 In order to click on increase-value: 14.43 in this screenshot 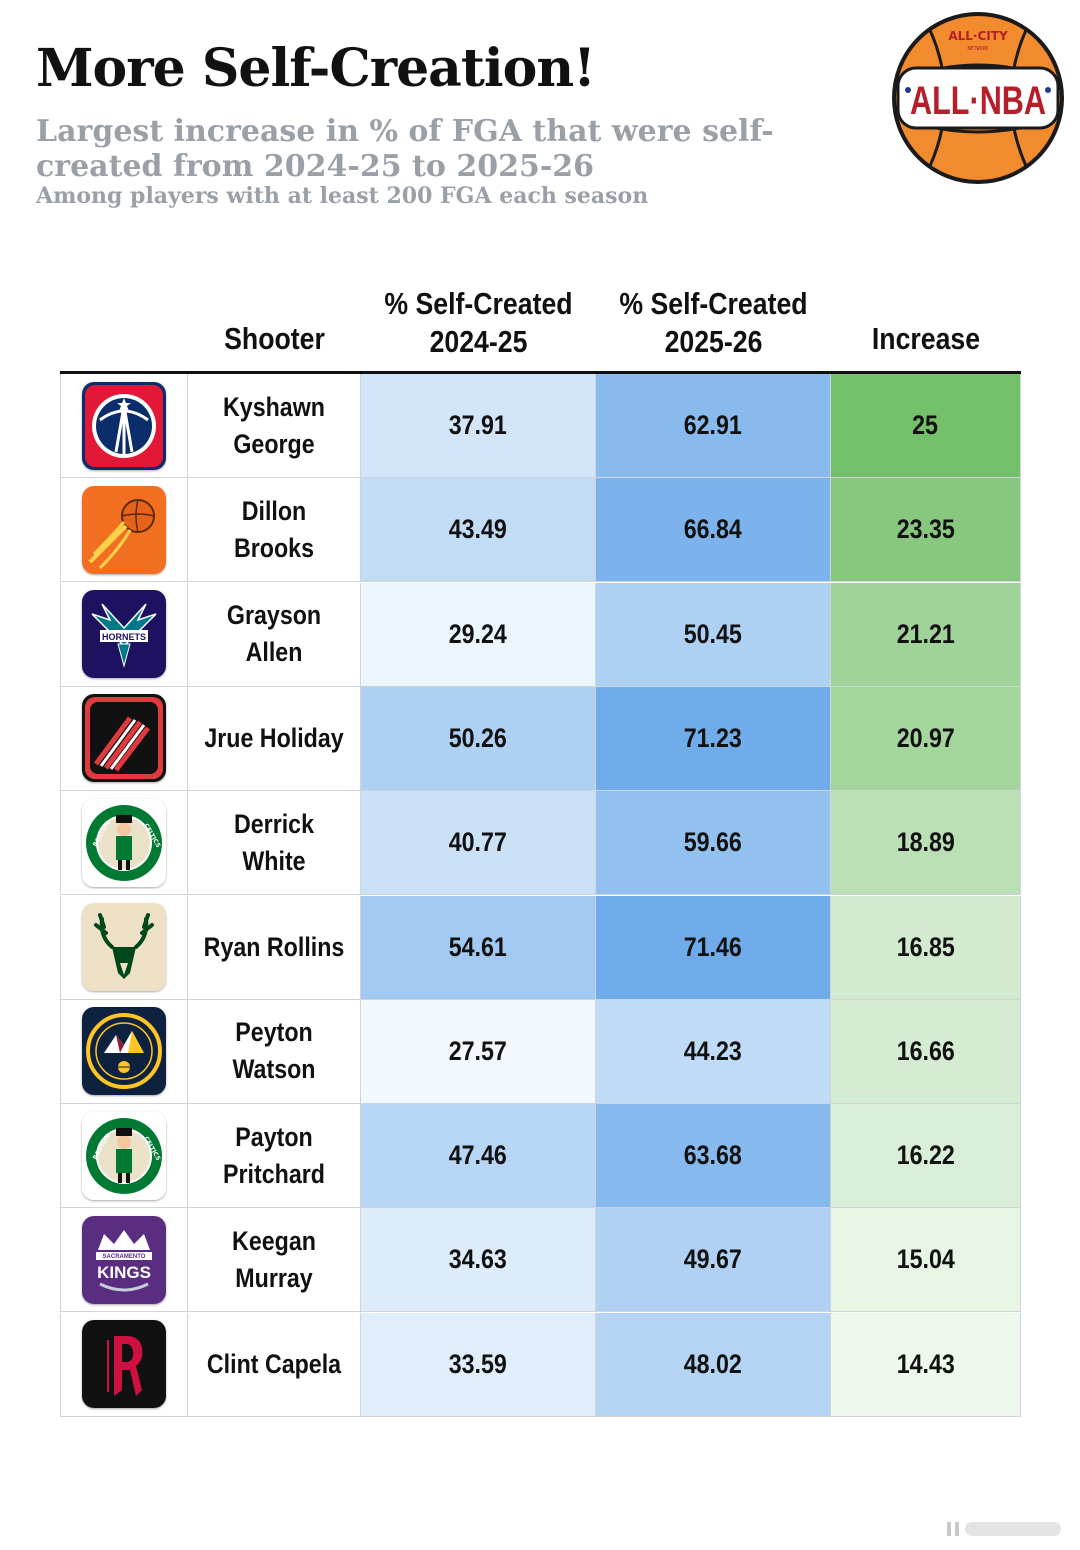, I will do `click(925, 1363)`.